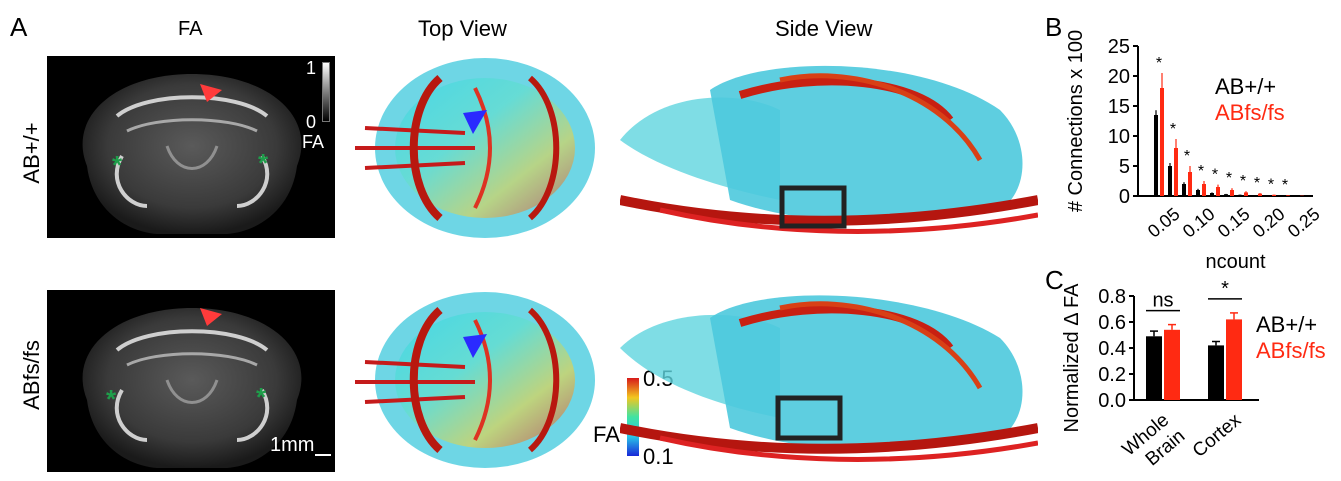  What do you see at coordinates (633, 417) in the screenshot?
I see `tract-colorbar` at bounding box center [633, 417].